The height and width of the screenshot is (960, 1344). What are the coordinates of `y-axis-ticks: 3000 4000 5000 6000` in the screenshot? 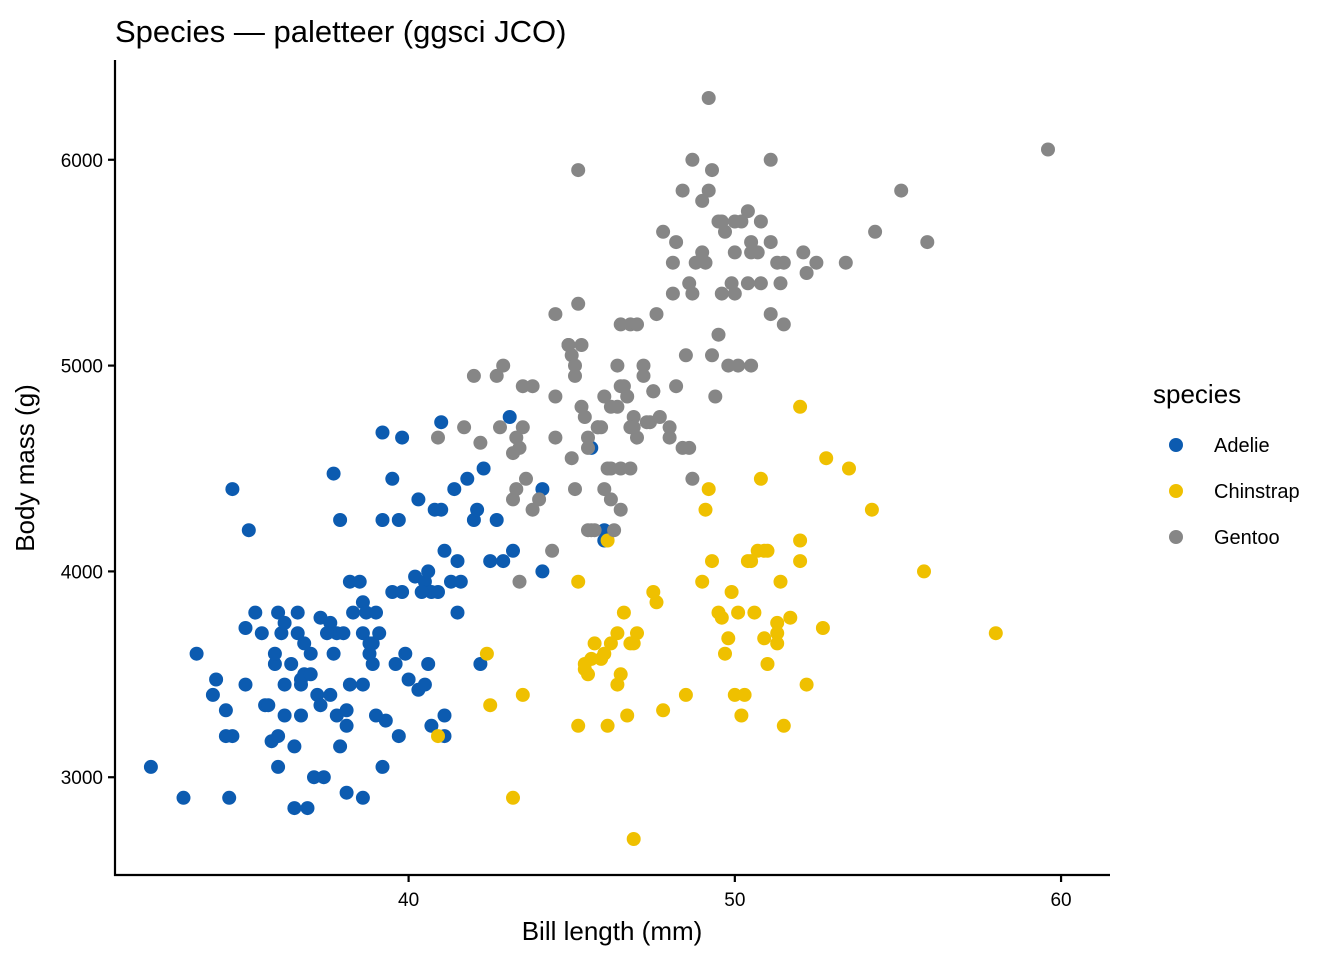 It's located at (88, 470).